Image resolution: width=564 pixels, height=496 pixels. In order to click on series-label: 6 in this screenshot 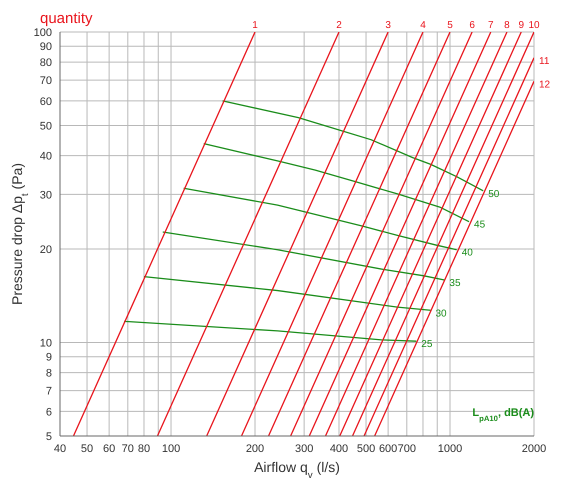, I will do `click(472, 25)`.